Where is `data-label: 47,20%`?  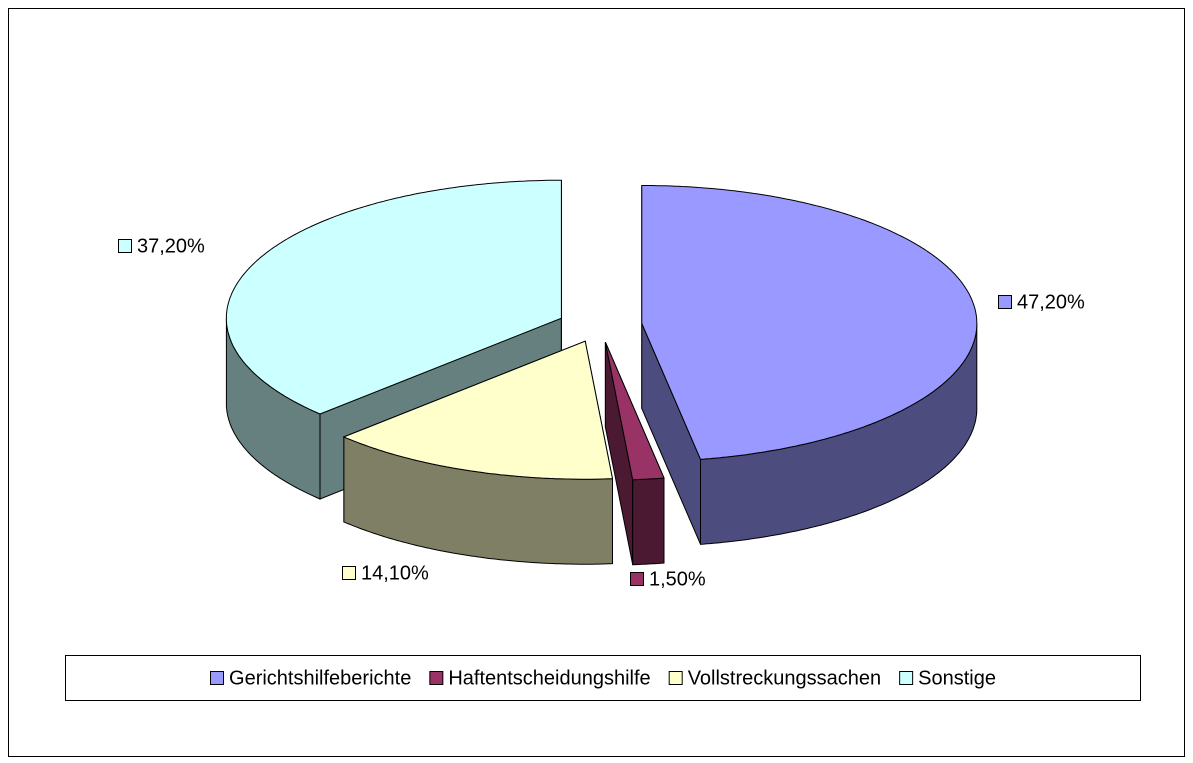 data-label: 47,20% is located at coordinates (1051, 302).